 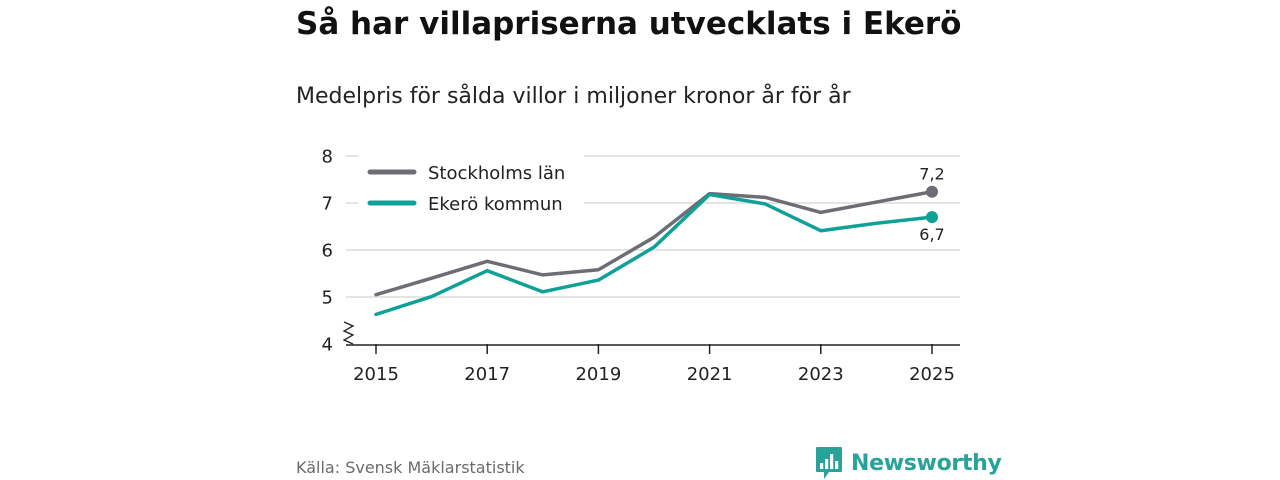 I want to click on end-point-stockholms-lan, so click(x=932, y=191).